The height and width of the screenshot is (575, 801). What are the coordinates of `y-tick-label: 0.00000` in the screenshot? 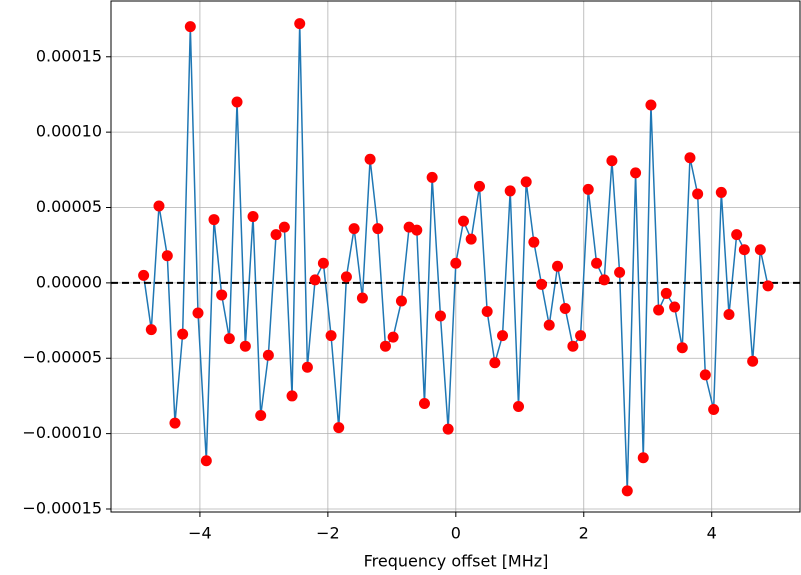 It's located at (69, 281).